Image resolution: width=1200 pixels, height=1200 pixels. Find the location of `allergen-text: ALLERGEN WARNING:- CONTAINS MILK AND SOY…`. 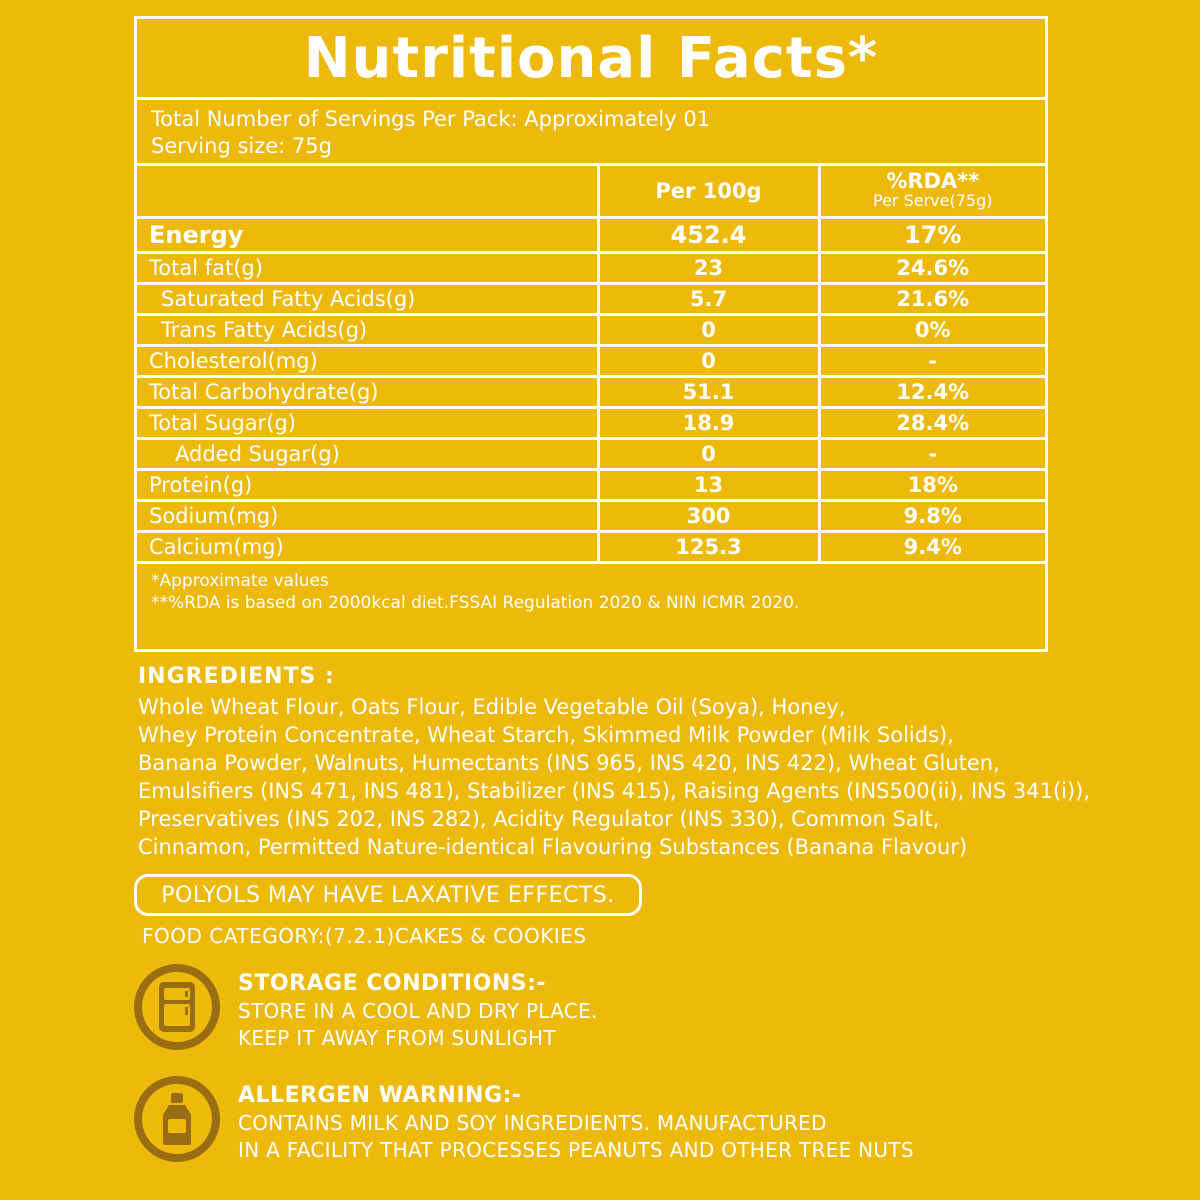

allergen-text: ALLERGEN WARNING:- CONTAINS MILK AND SOY… is located at coordinates (688, 1123).